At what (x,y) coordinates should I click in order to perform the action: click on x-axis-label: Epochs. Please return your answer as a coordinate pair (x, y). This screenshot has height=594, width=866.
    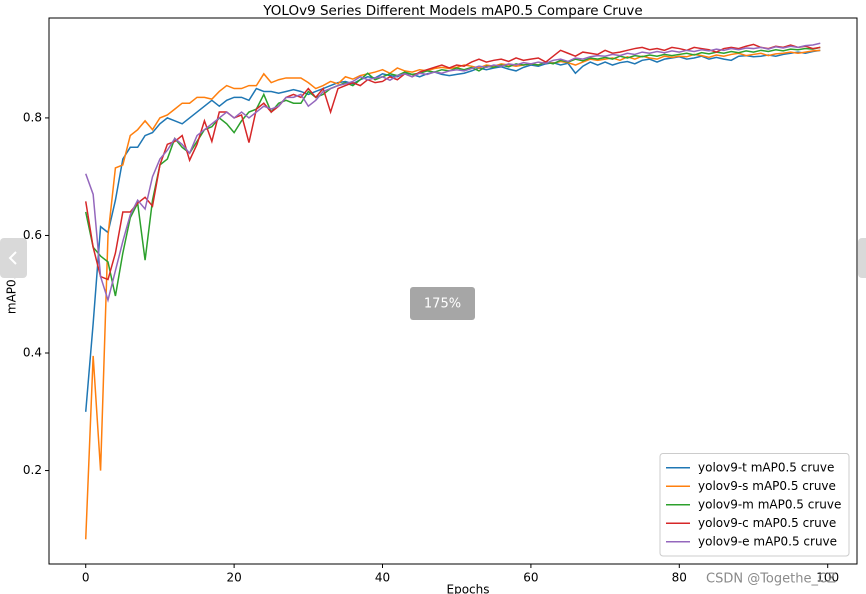
    Looking at the image, I should click on (468, 588).